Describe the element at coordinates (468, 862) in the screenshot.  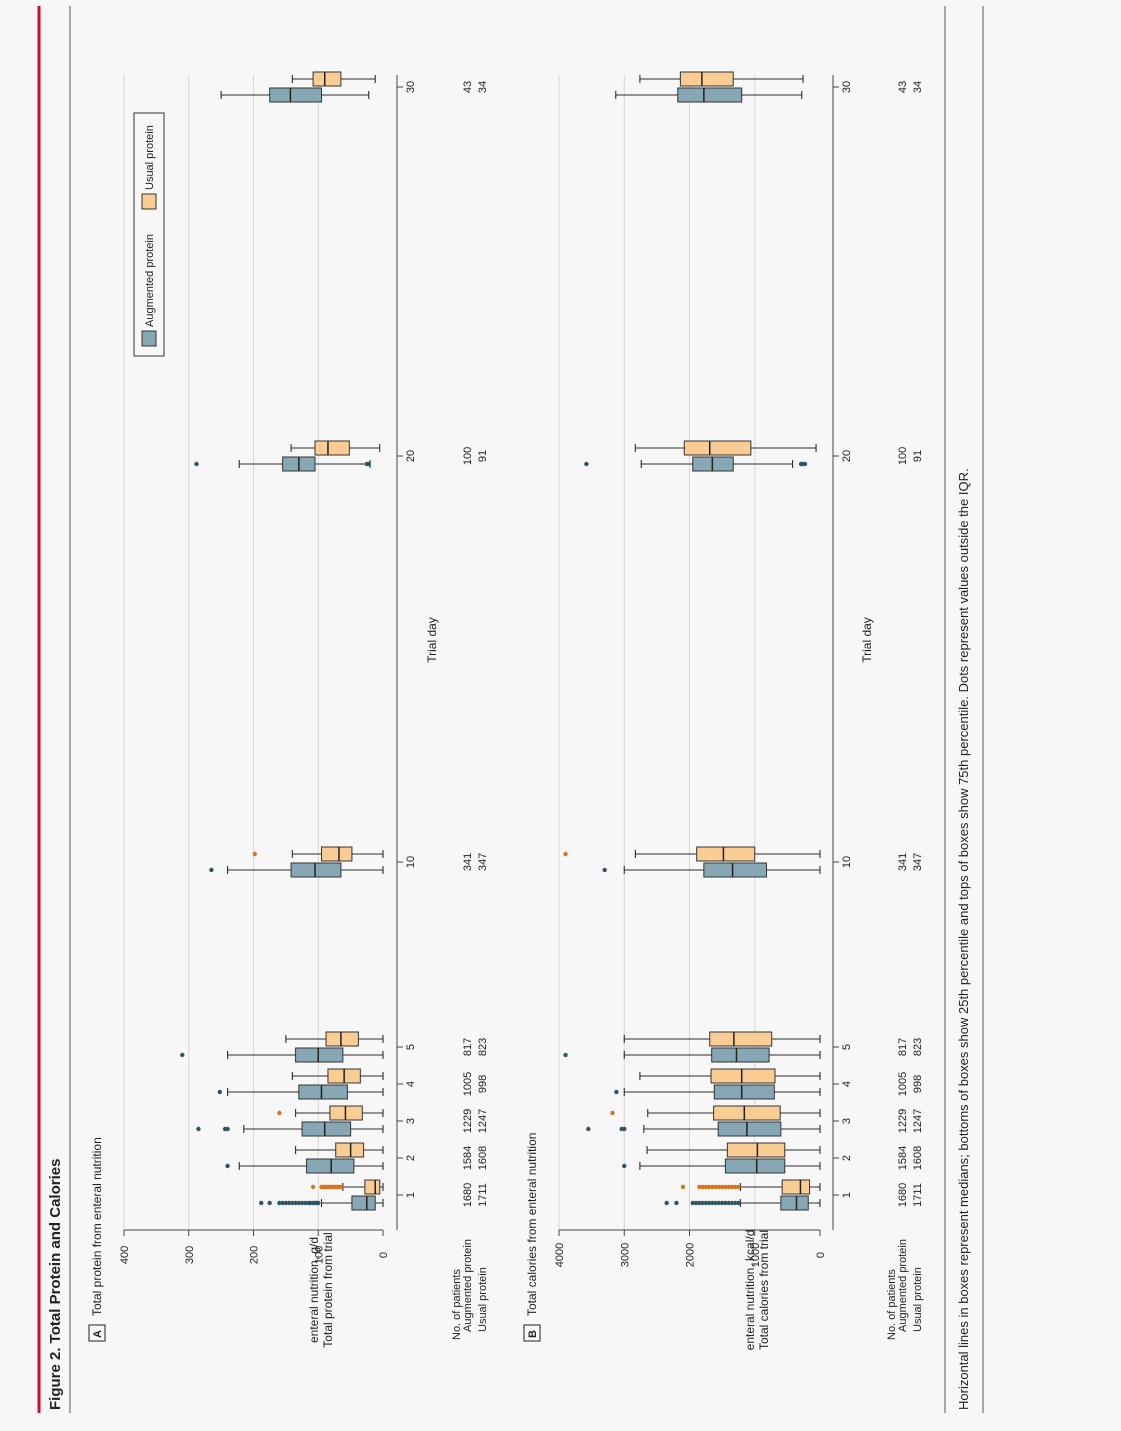
I see `patients-count: 341` at that location.